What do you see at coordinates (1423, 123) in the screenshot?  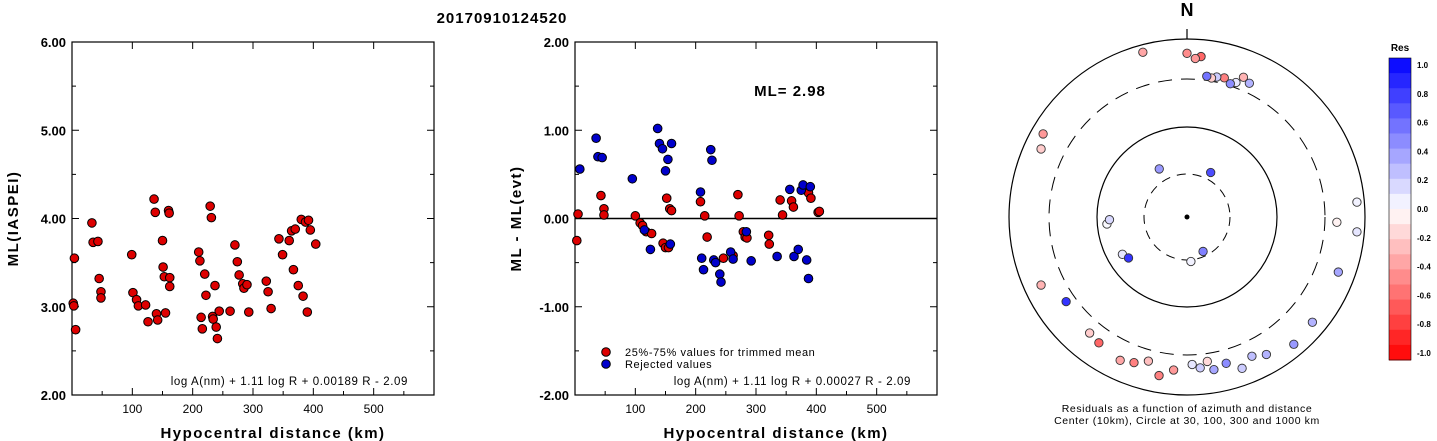 I see `colorbar-tick-label: 0.6` at bounding box center [1423, 123].